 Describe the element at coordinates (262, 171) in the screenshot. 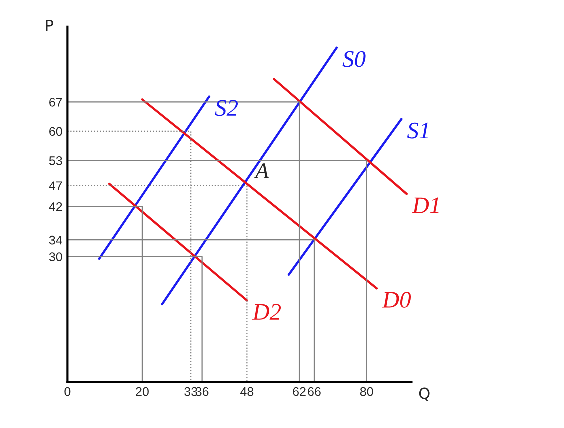

I see `annotation: A` at that location.